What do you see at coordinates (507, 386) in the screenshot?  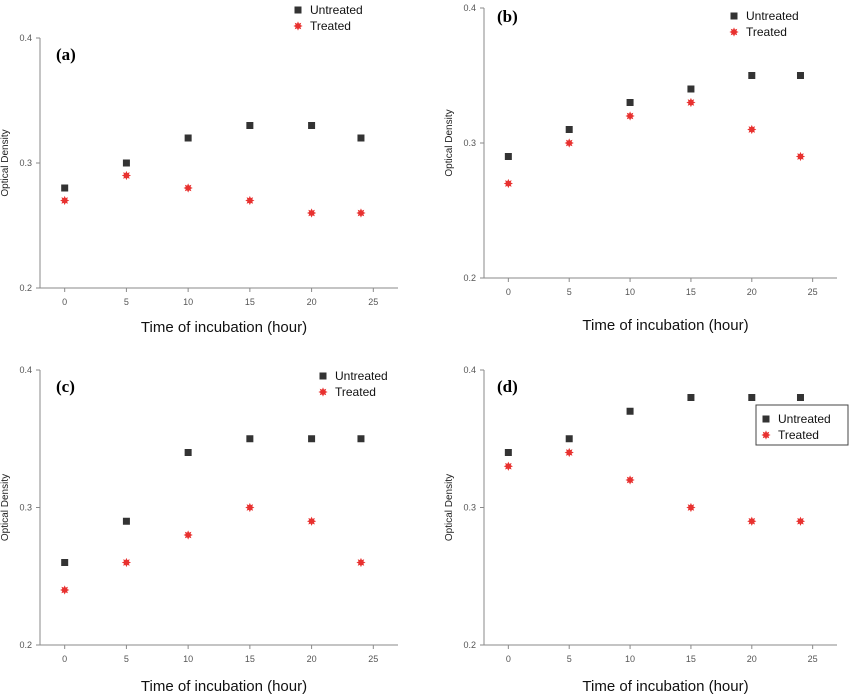 I see `panel-label: (d)` at bounding box center [507, 386].